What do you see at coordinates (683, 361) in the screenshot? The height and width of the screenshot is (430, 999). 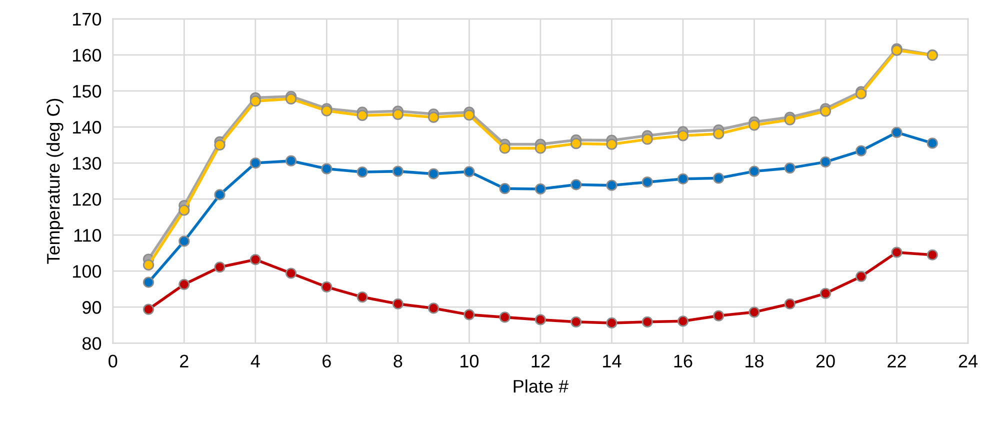 I see `x-tick-label: 16` at bounding box center [683, 361].